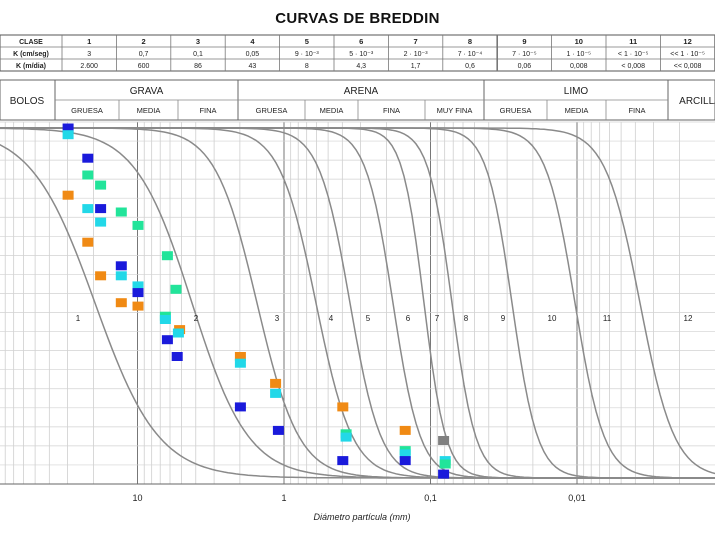 The height and width of the screenshot is (536, 715). Describe the element at coordinates (577, 498) in the screenshot. I see `x-tick-label: 0,01` at that location.